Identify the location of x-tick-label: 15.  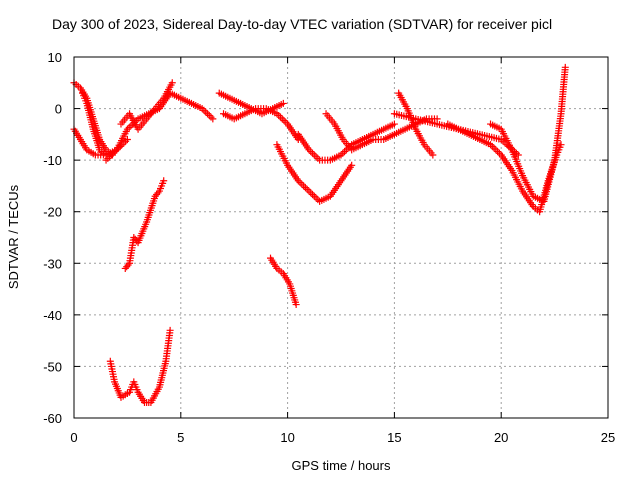
(394, 437).